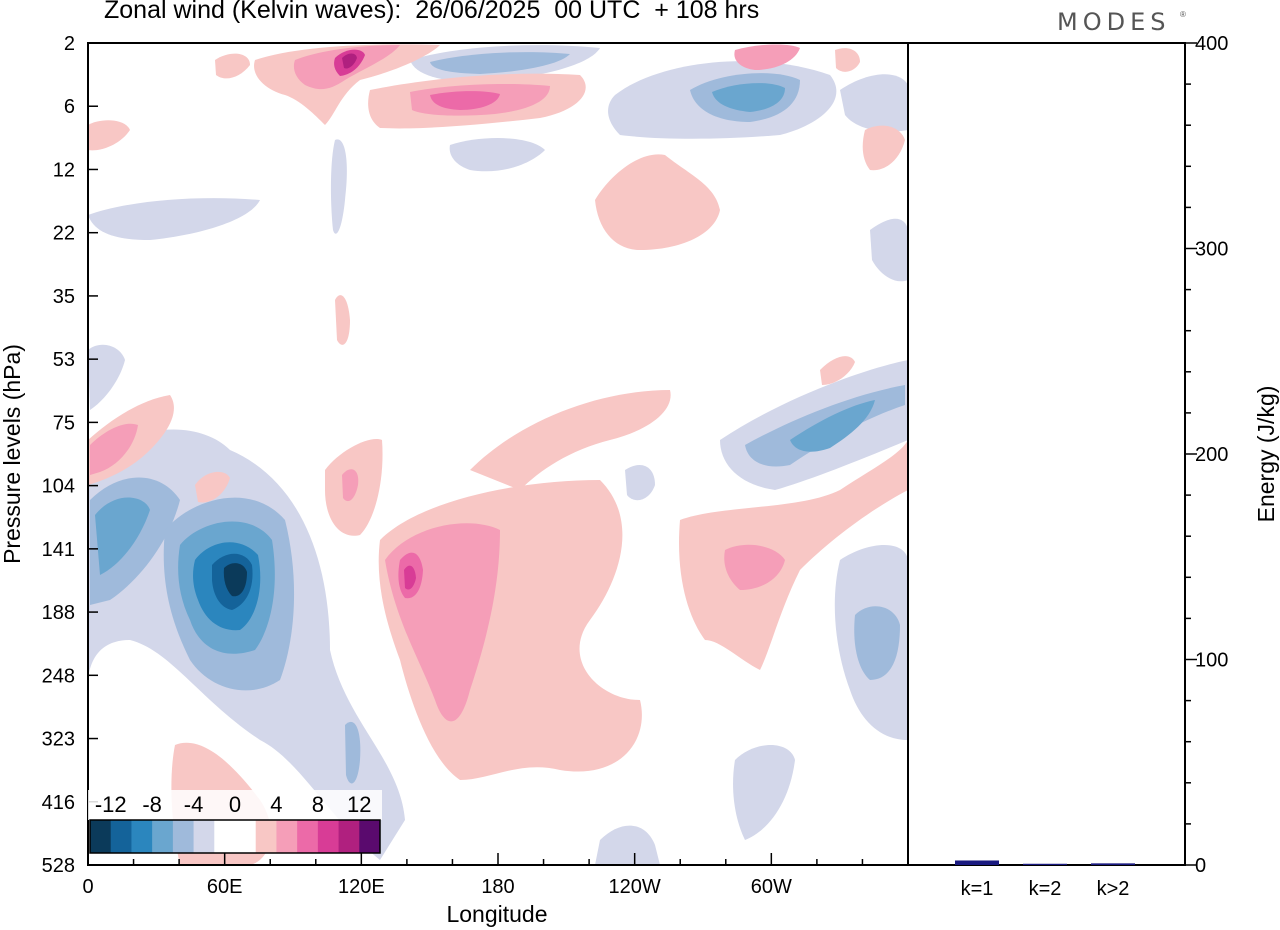 The height and width of the screenshot is (930, 1280). I want to click on energy-category-label: k>2, so click(1113, 889).